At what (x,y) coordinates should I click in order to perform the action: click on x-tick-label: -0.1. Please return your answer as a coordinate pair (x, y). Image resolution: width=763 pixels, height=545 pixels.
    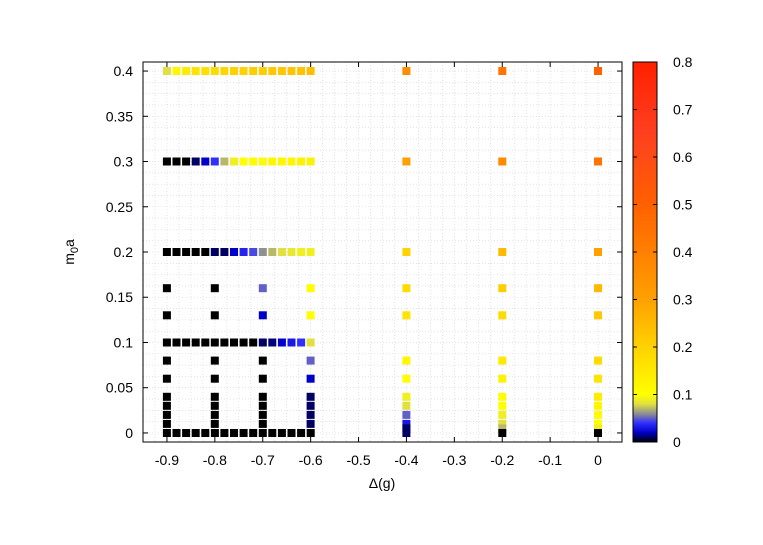
    Looking at the image, I should click on (550, 460).